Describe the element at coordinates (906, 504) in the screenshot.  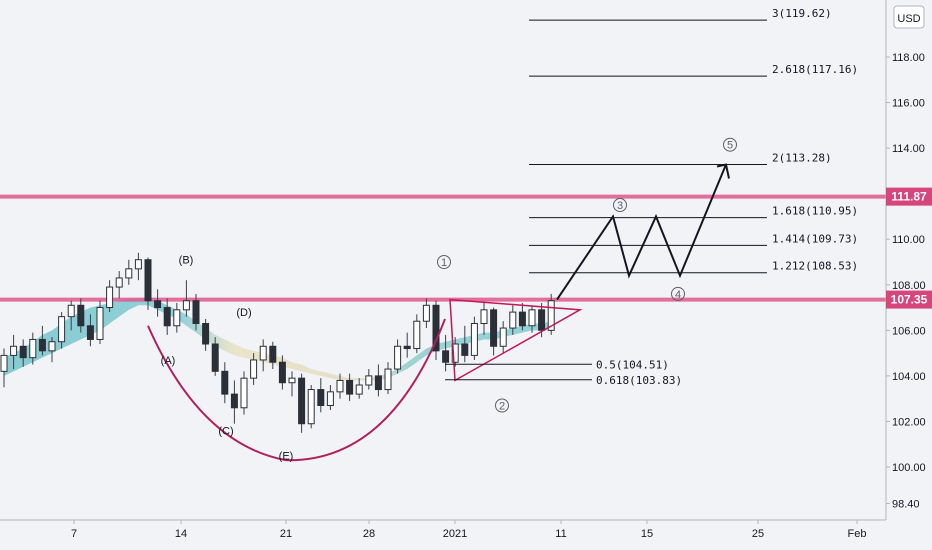
I see `price-tick-label: 98.40` at that location.